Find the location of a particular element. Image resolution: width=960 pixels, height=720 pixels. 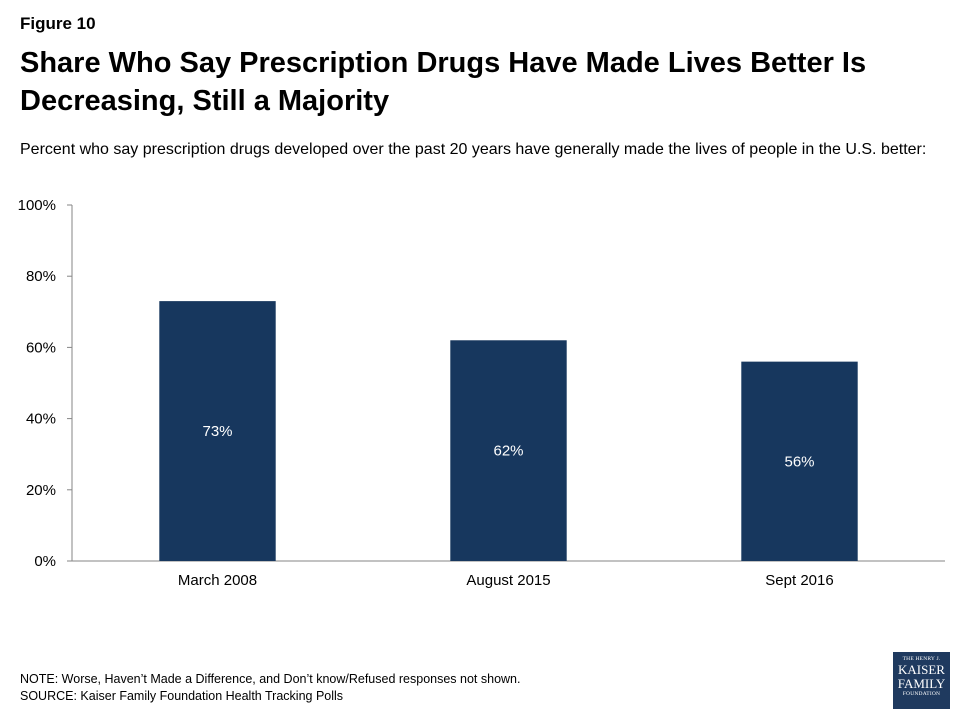

figure-label: Figure 10 is located at coordinates (58, 23).